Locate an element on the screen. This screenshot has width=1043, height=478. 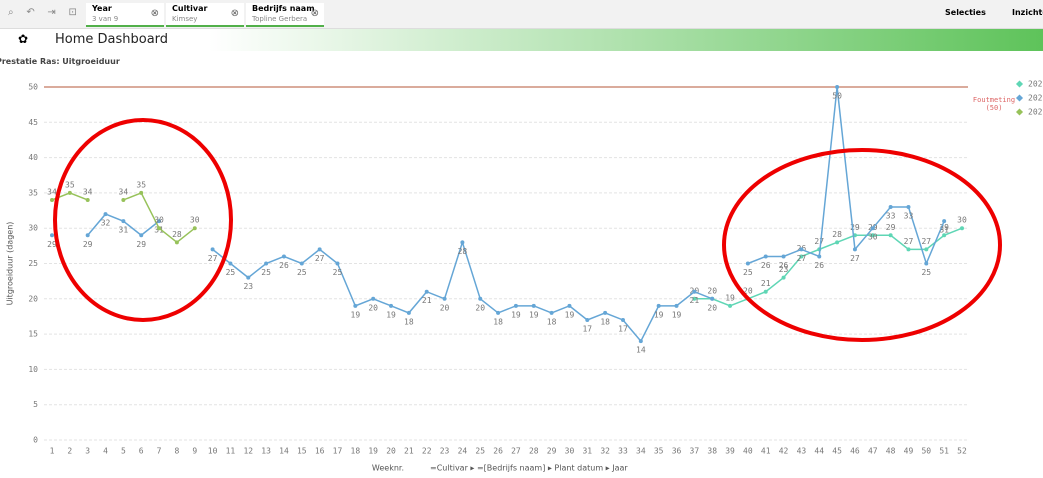
chart-title: Prestatie Ras: Uitgroeiduur is located at coordinates (60, 61).